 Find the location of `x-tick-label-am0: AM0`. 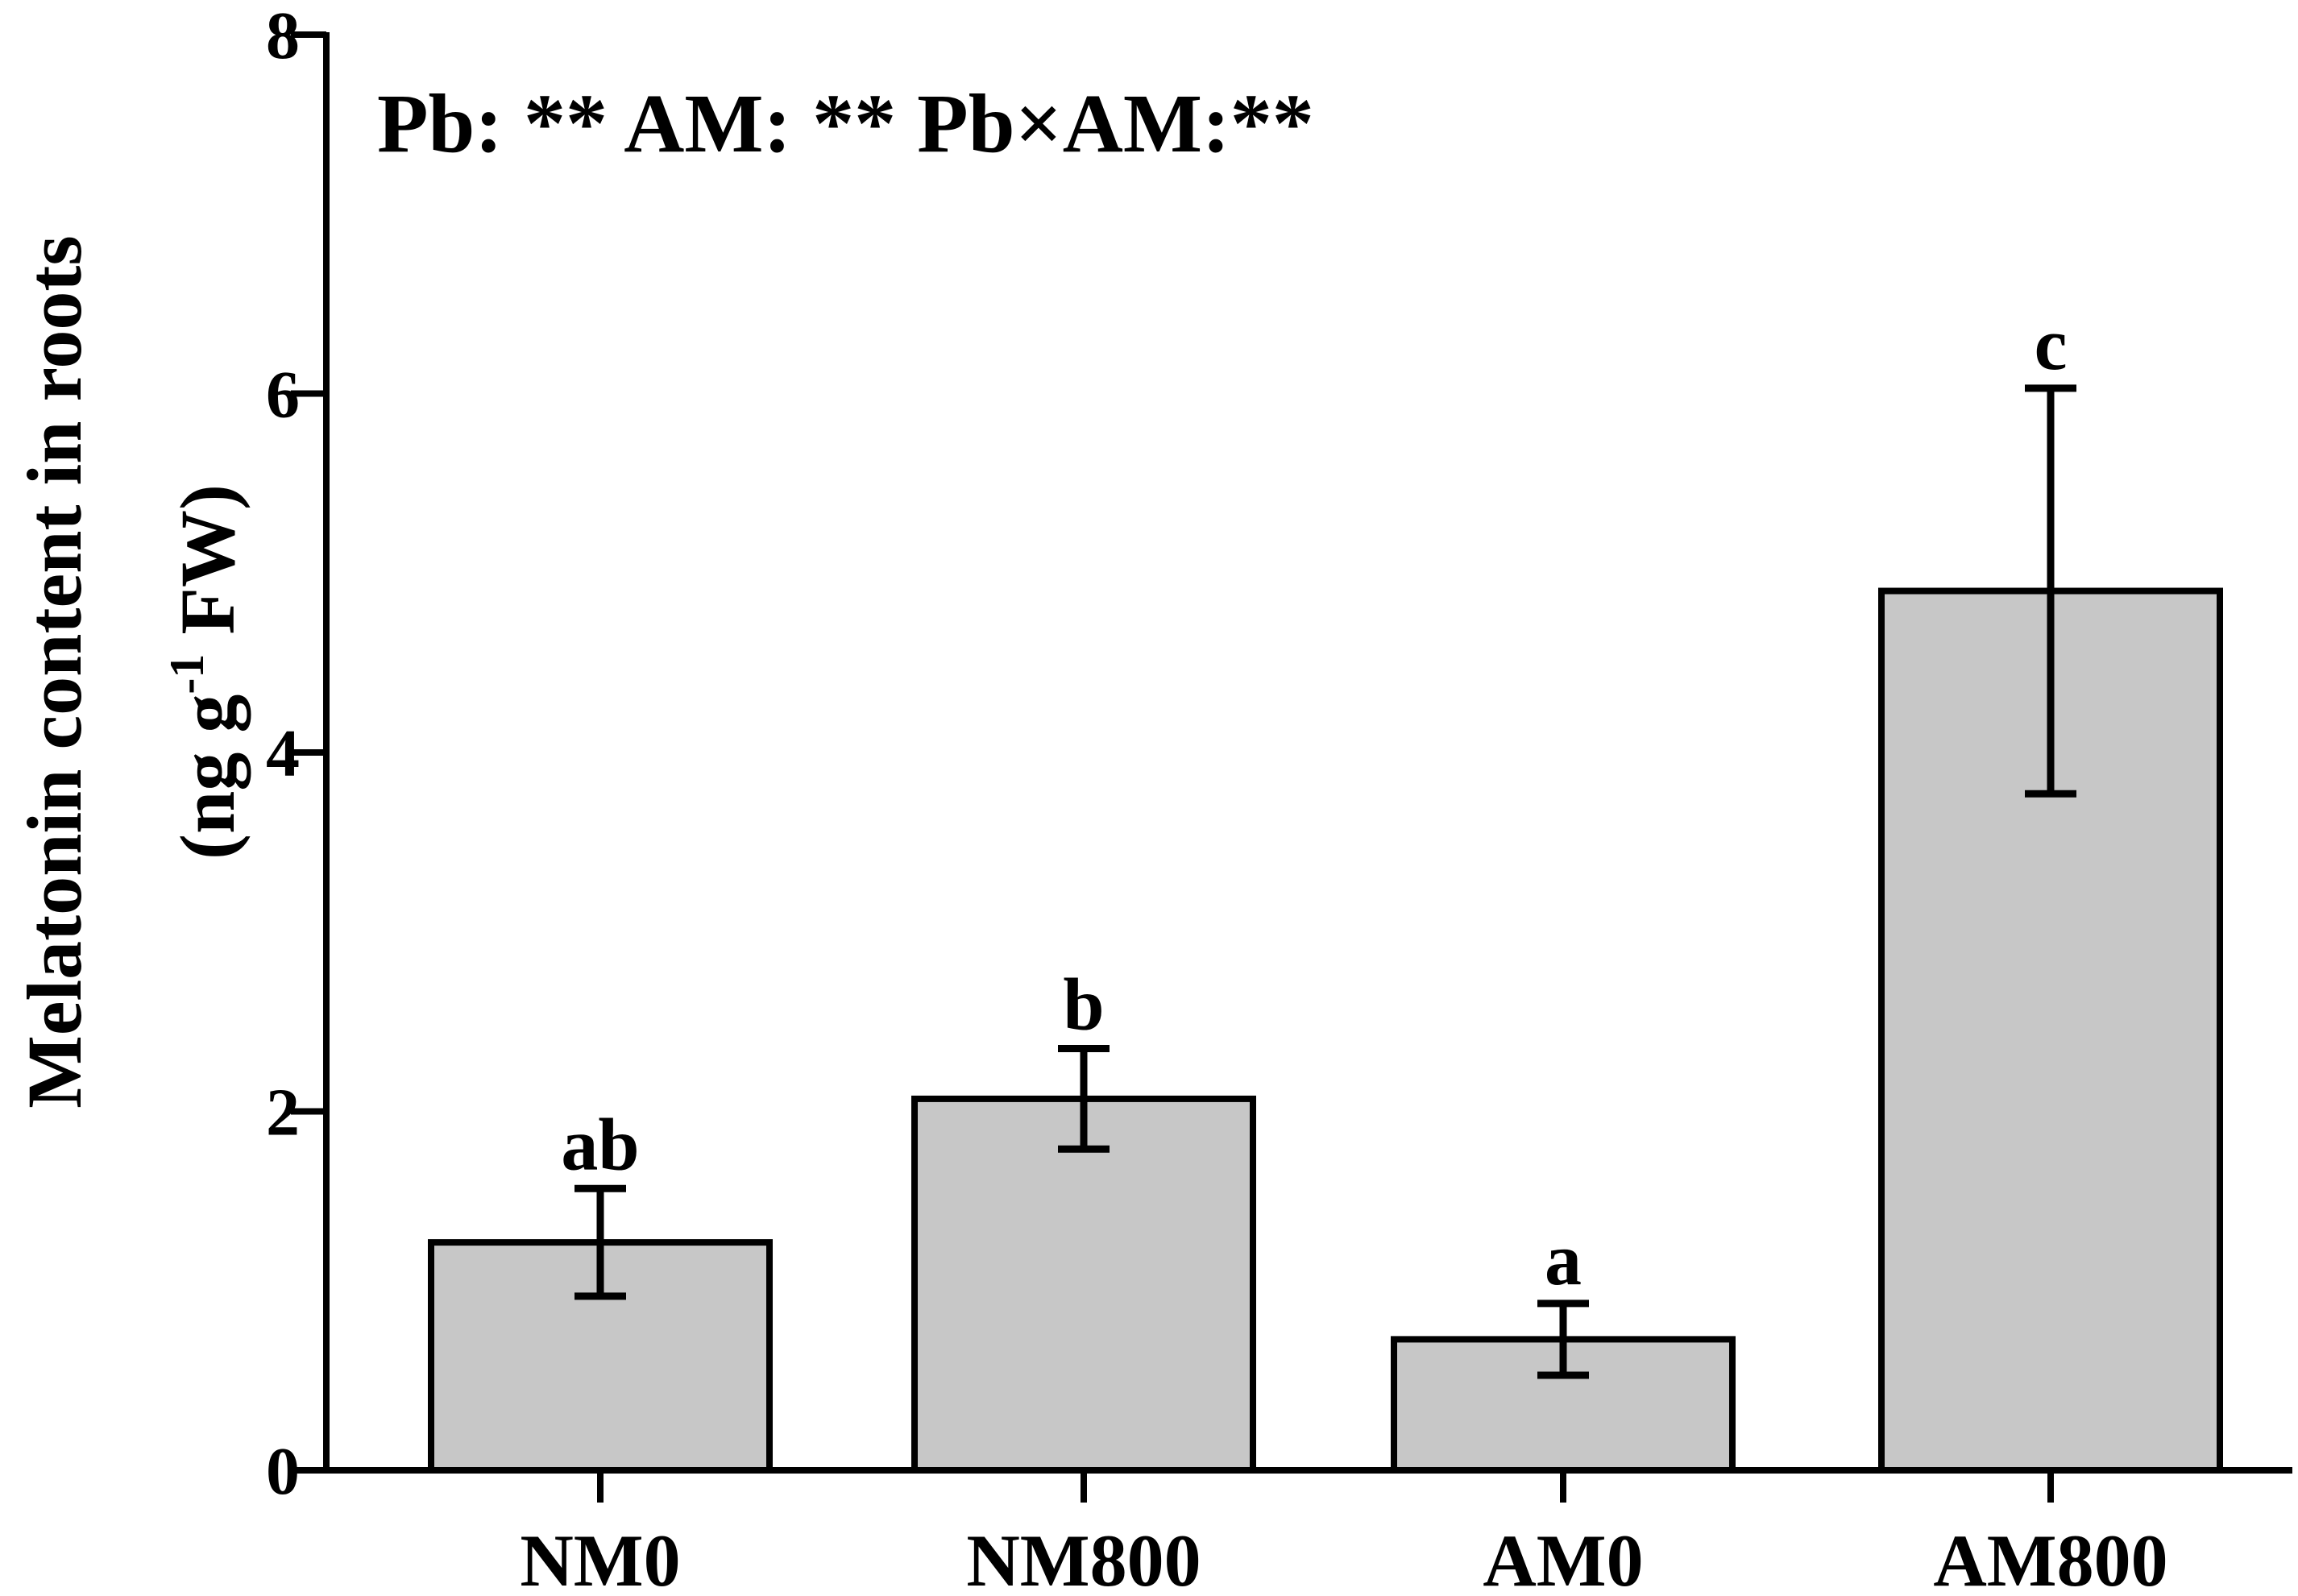

x-tick-label-am0: AM0 is located at coordinates (1563, 1557).